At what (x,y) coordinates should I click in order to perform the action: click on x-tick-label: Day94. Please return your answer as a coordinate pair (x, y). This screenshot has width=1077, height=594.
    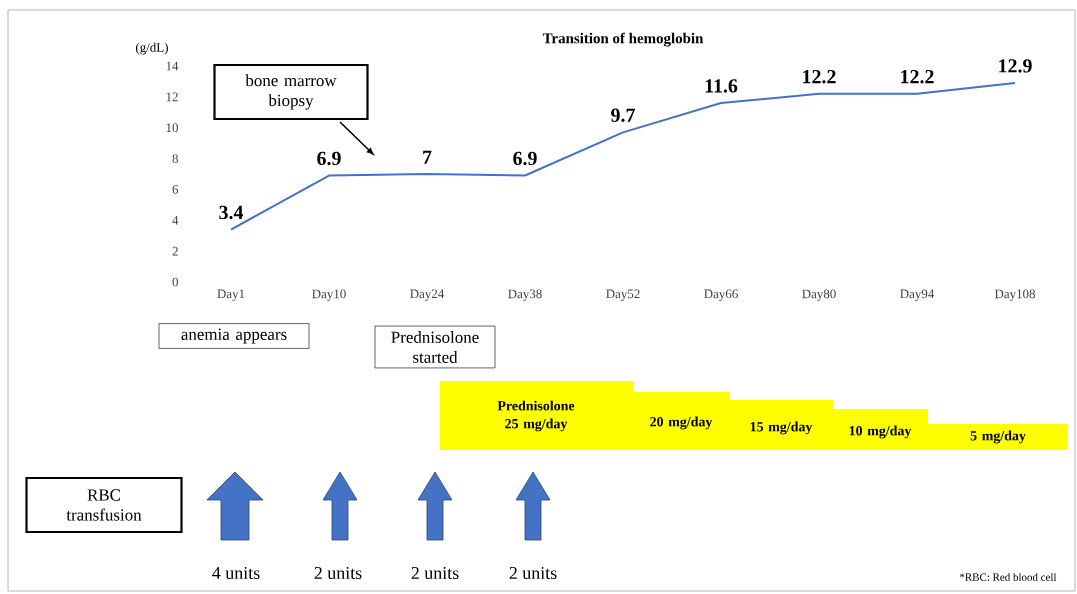
    Looking at the image, I should click on (917, 295).